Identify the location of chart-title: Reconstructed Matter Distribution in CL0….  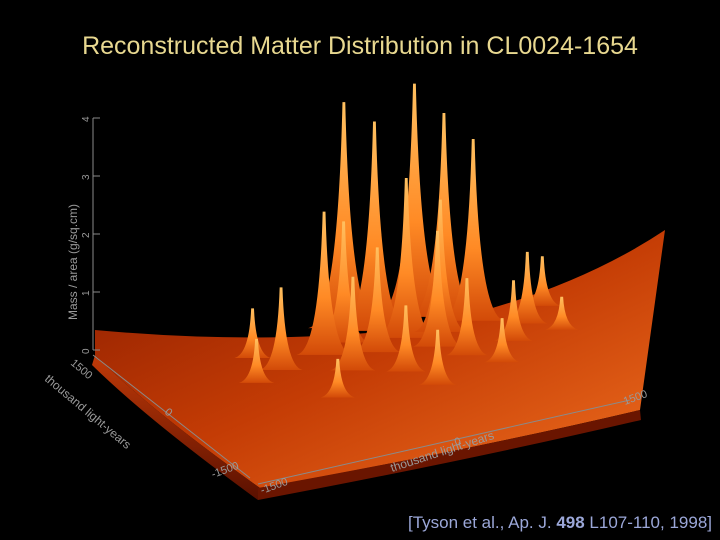
(360, 46).